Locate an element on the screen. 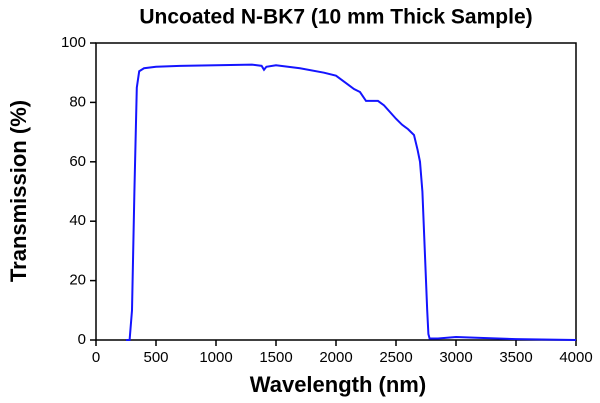 The width and height of the screenshot is (600, 403). x-tick-label: 0 is located at coordinates (96, 357).